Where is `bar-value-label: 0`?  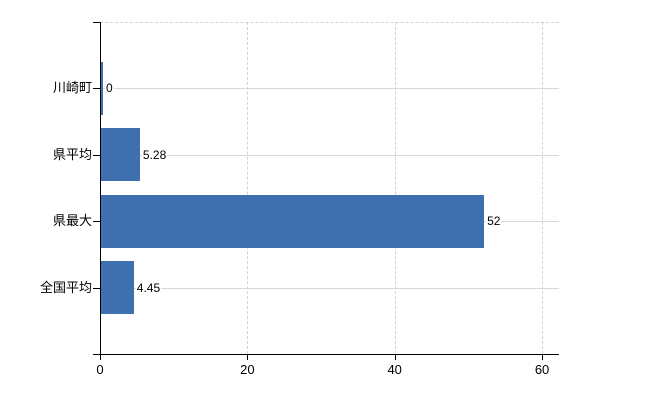
bar-value-label: 0 is located at coordinates (109, 88).